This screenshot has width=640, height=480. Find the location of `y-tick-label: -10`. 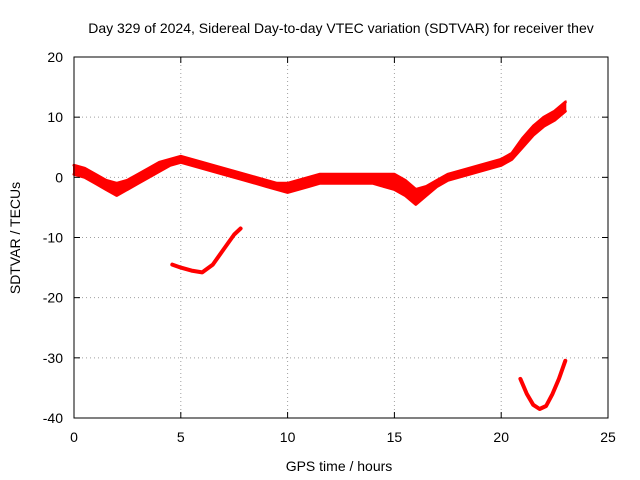

y-tick-label: -10 is located at coordinates (53, 238).